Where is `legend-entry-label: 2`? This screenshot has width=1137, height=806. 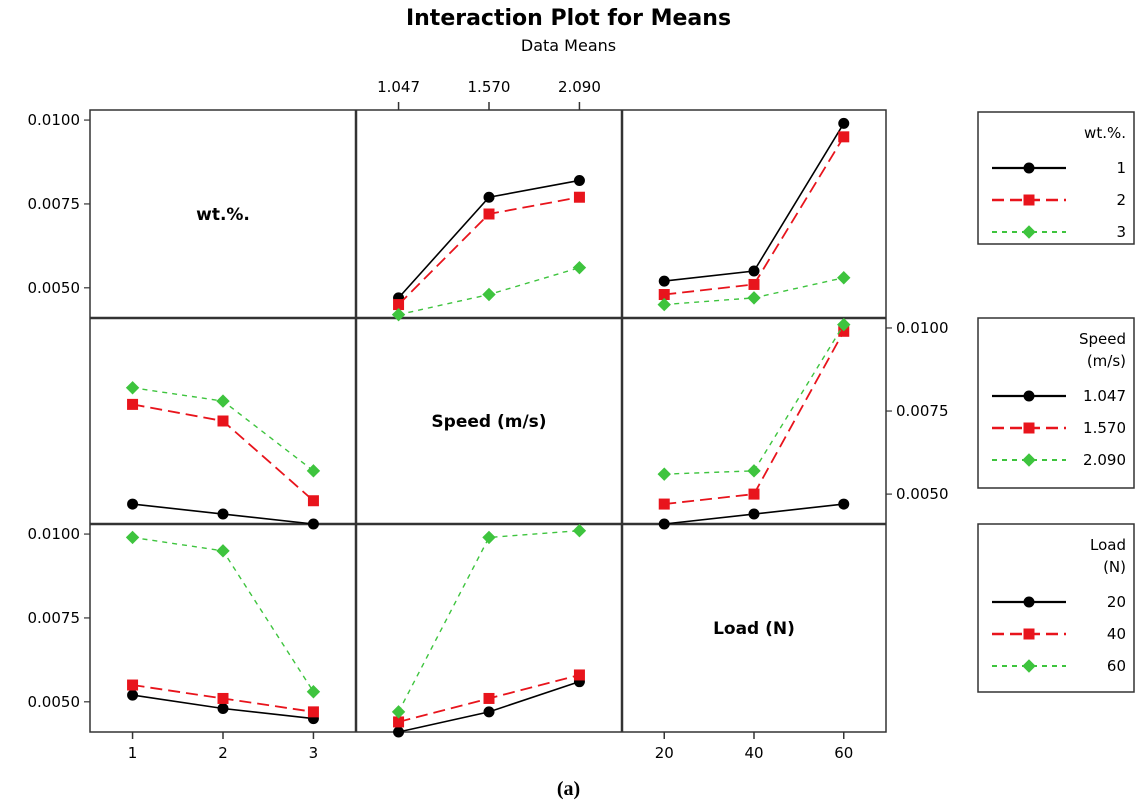 legend-entry-label: 2 is located at coordinates (1121, 200).